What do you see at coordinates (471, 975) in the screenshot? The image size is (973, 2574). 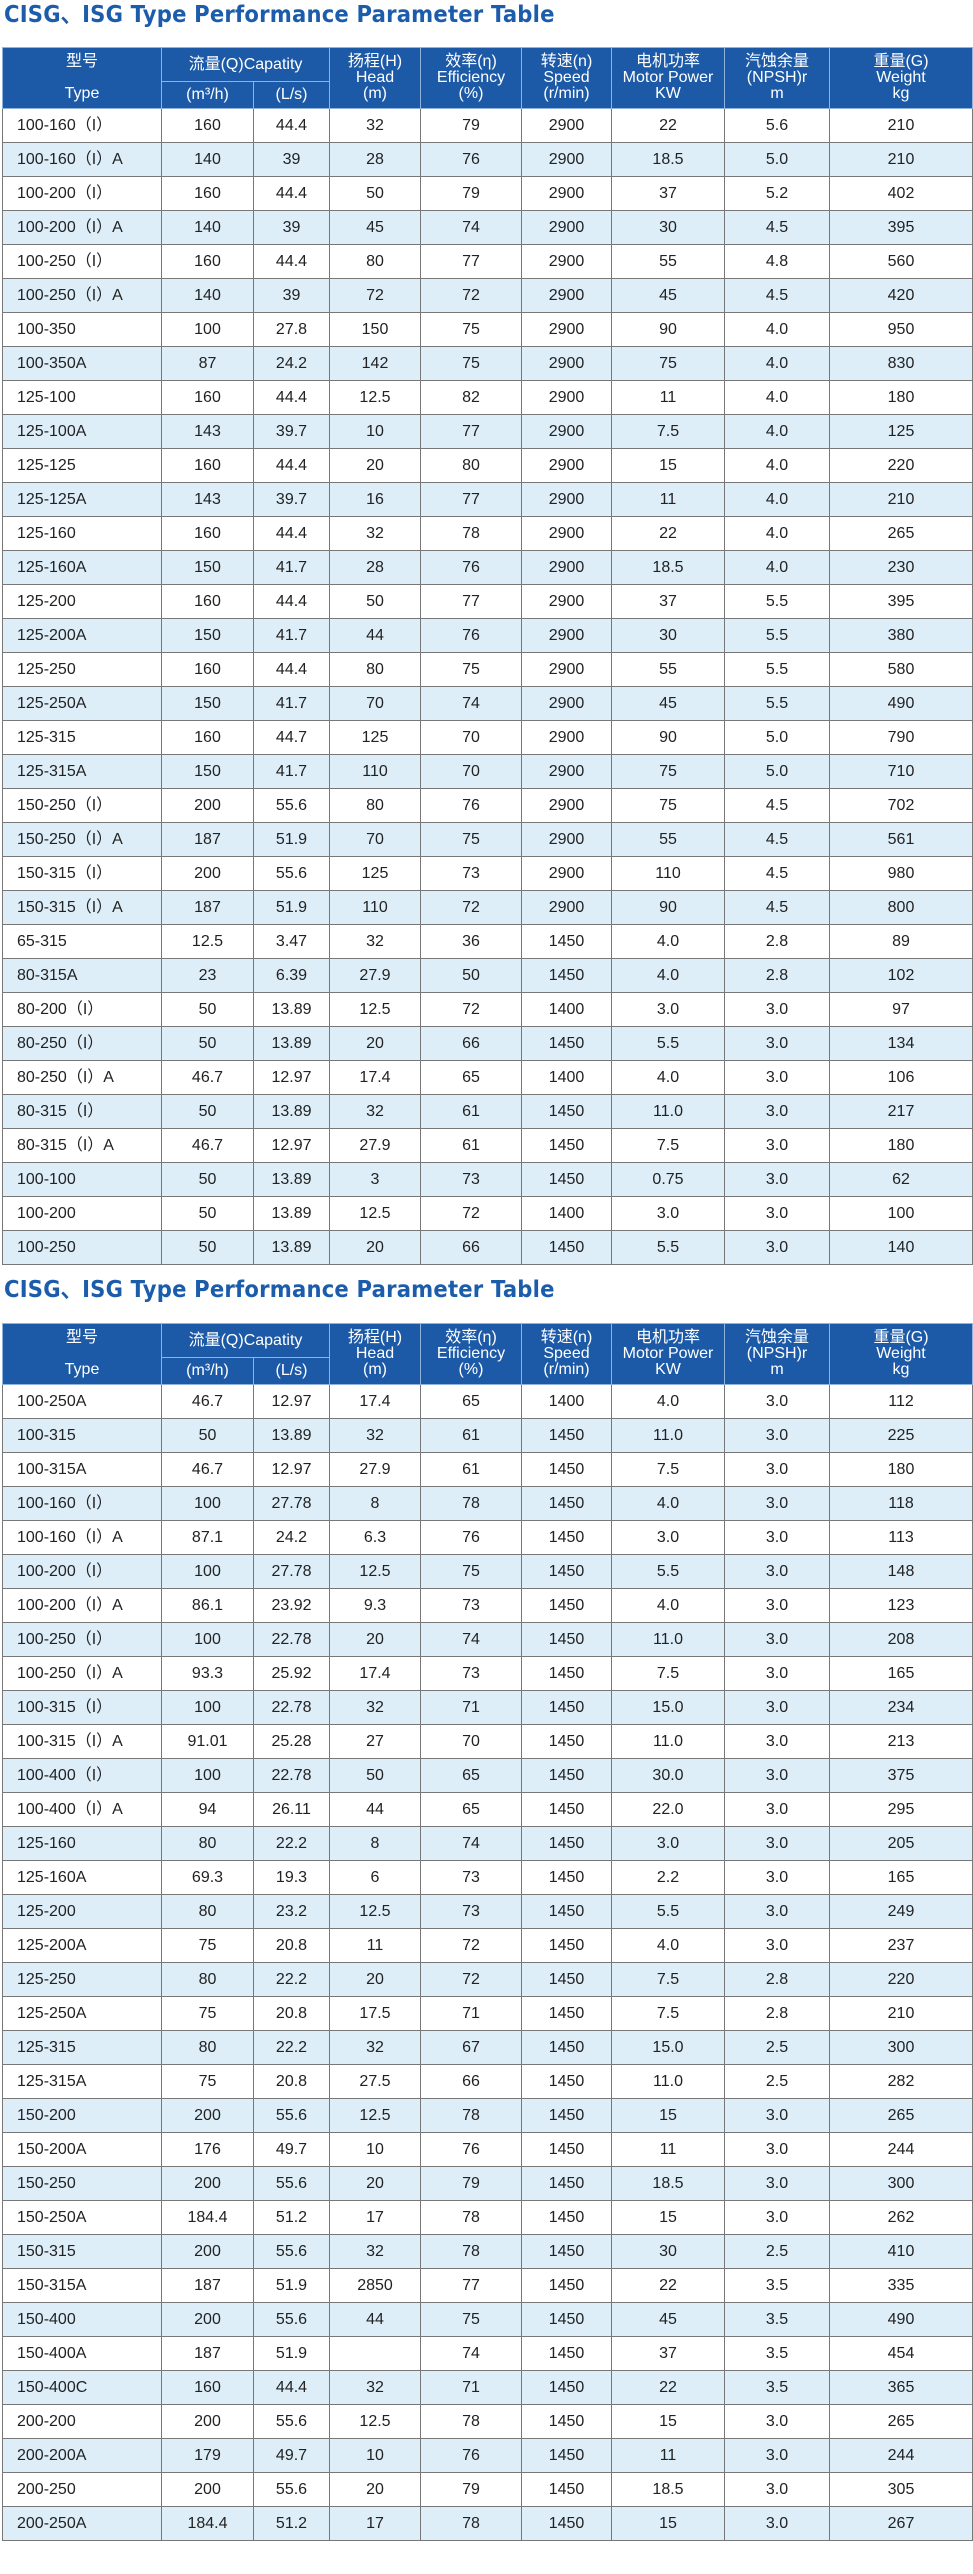 I see `cell-efficiency: 50` at bounding box center [471, 975].